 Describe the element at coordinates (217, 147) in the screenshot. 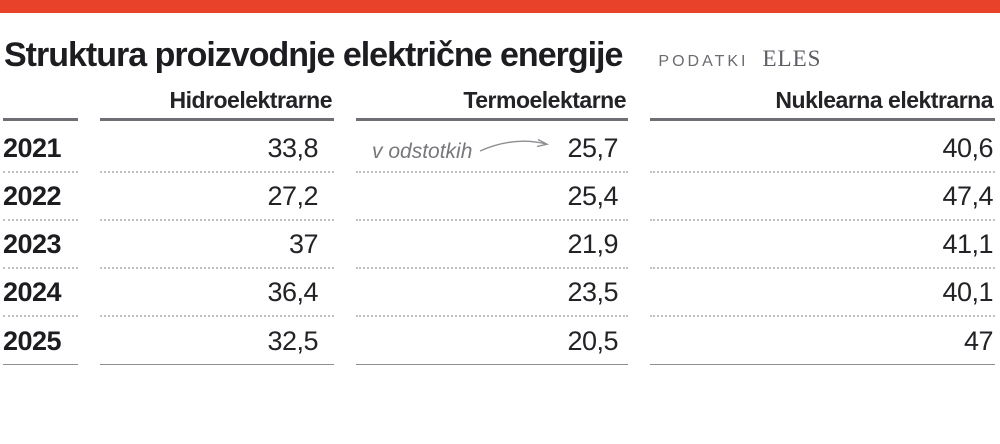

I see `value-cell: 33,8` at that location.